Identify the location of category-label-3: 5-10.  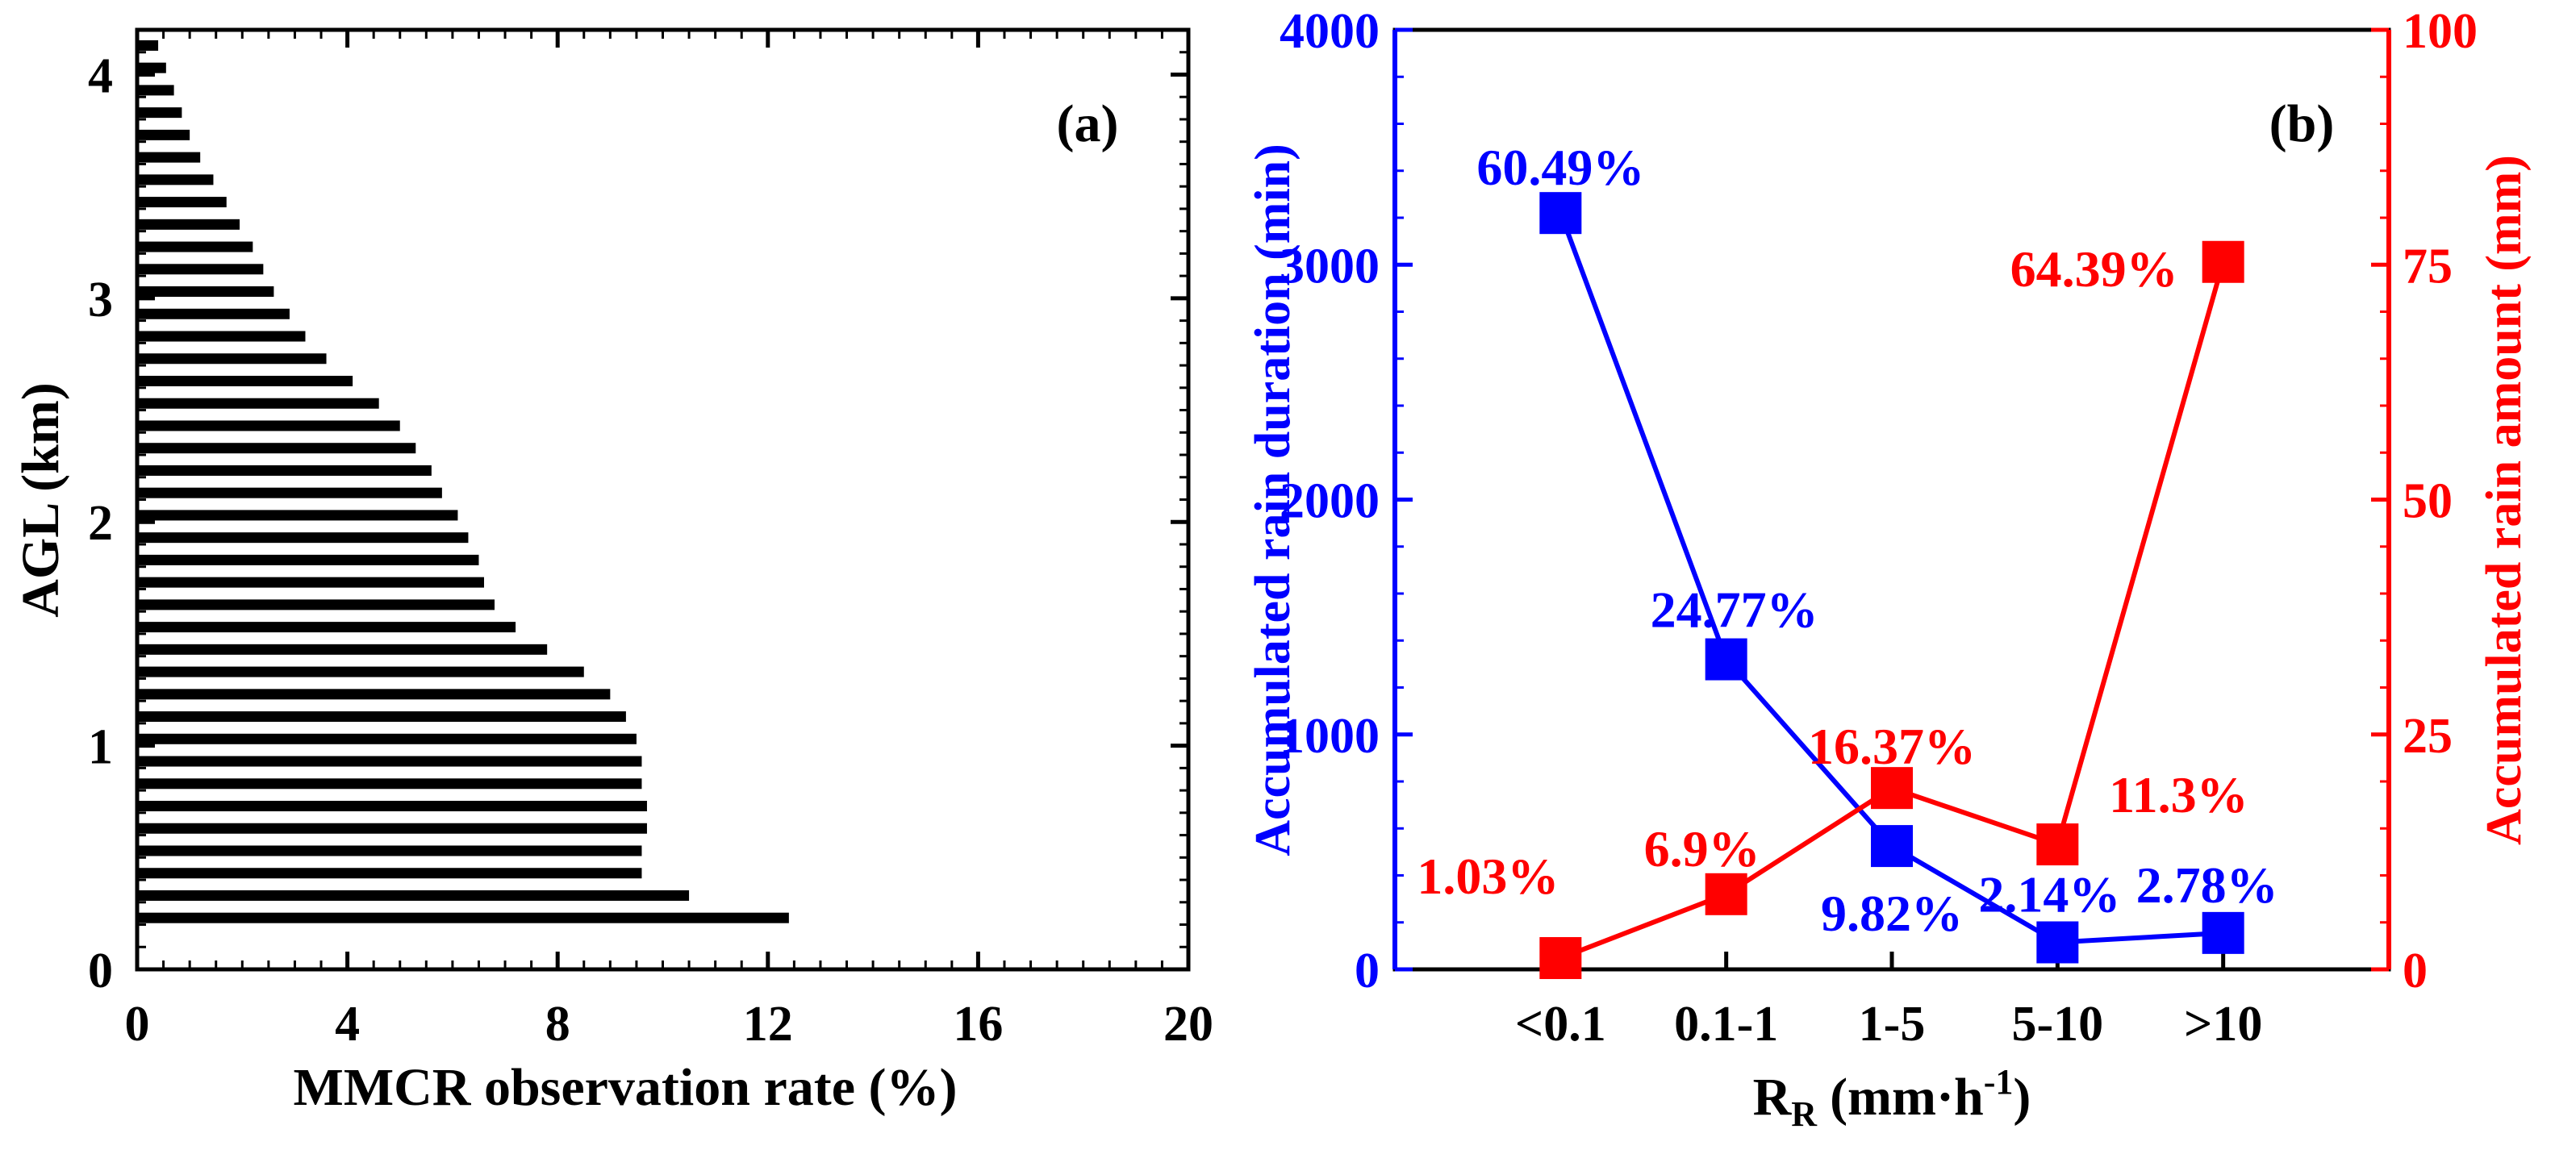
(2058, 1024).